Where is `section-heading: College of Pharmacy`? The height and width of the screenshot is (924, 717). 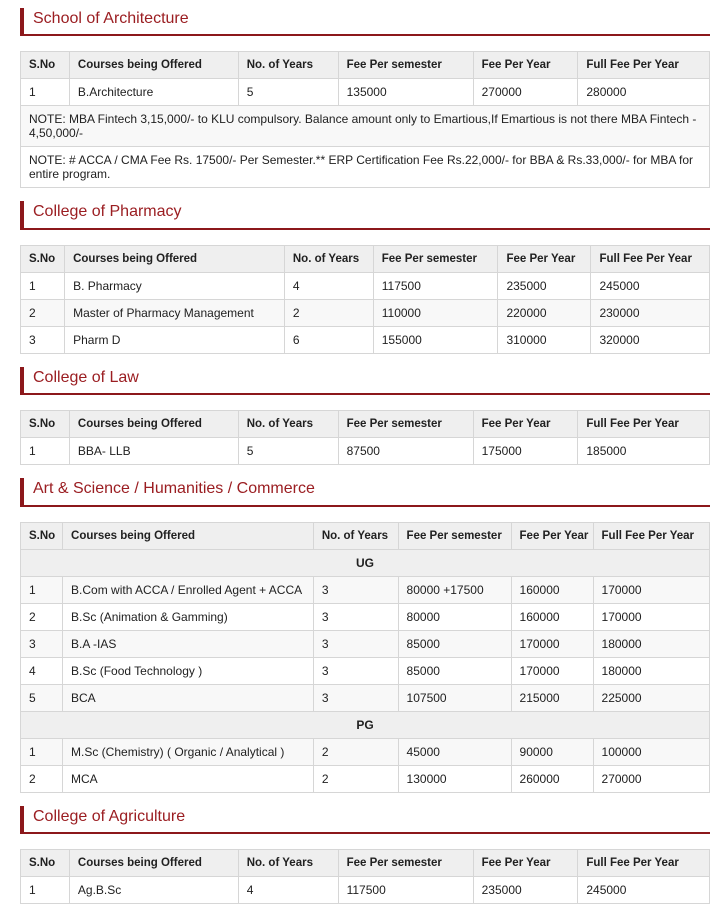 section-heading: College of Pharmacy is located at coordinates (365, 215).